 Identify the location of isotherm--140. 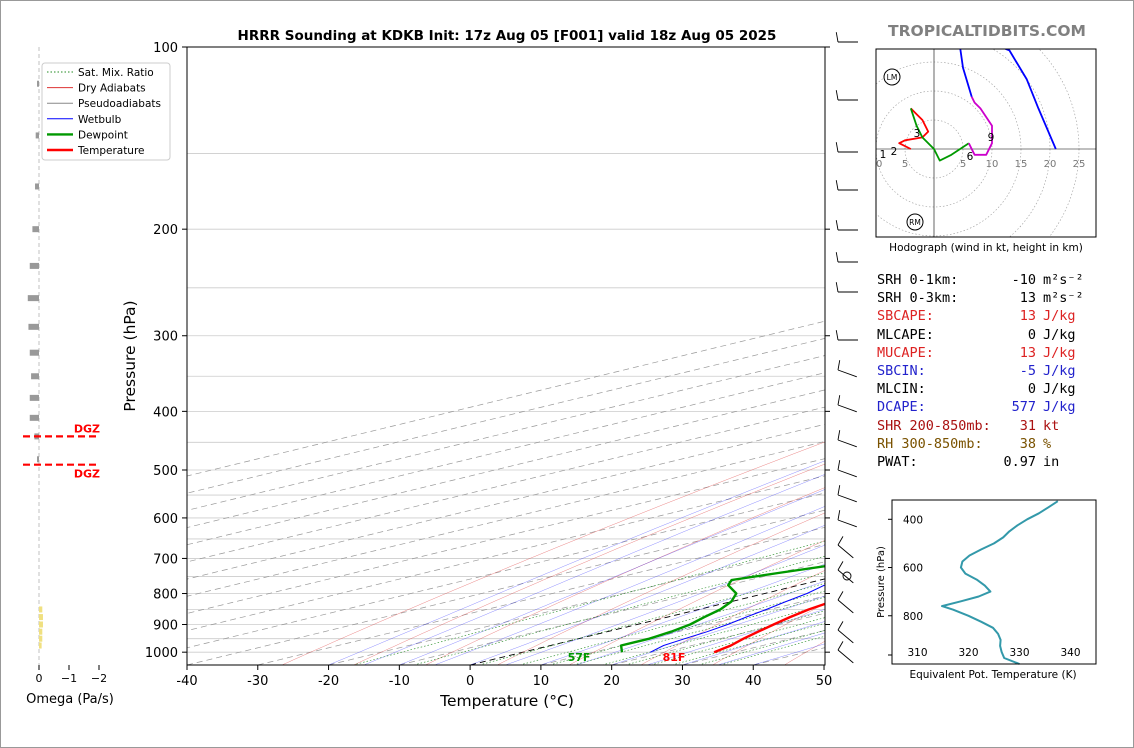
(506, 415).